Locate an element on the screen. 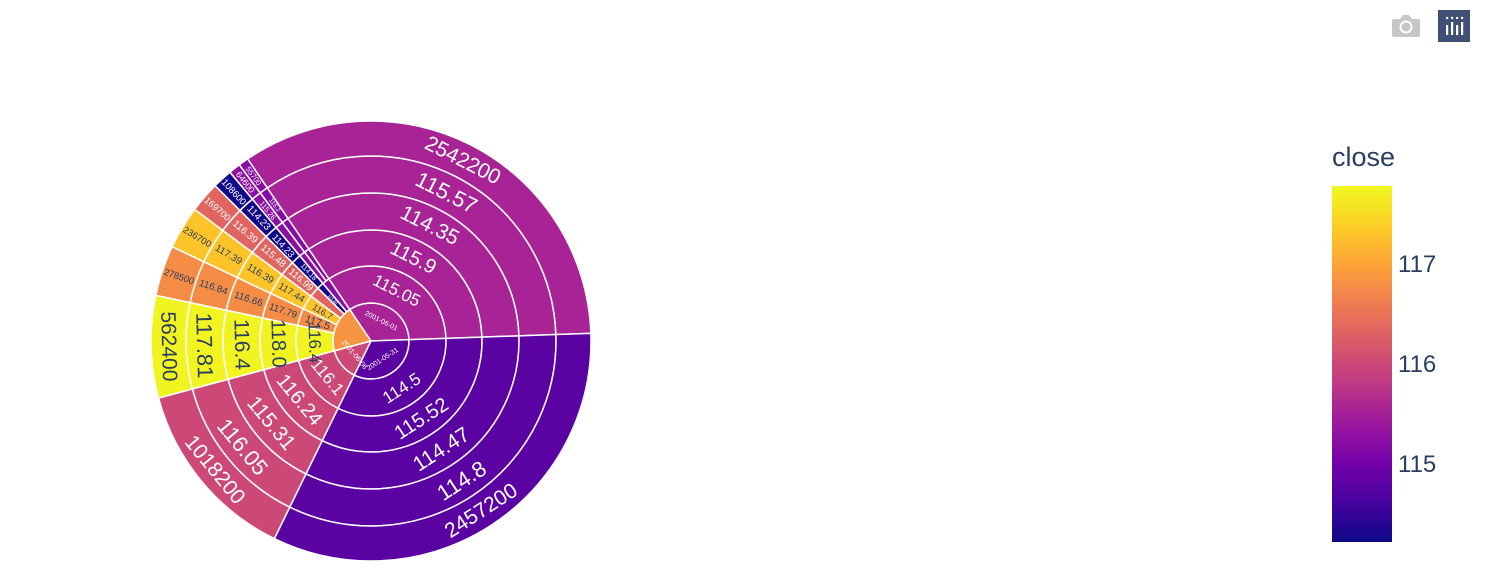 This screenshot has width=1494, height=586. sunburst-label: 562400 is located at coordinates (168, 346).